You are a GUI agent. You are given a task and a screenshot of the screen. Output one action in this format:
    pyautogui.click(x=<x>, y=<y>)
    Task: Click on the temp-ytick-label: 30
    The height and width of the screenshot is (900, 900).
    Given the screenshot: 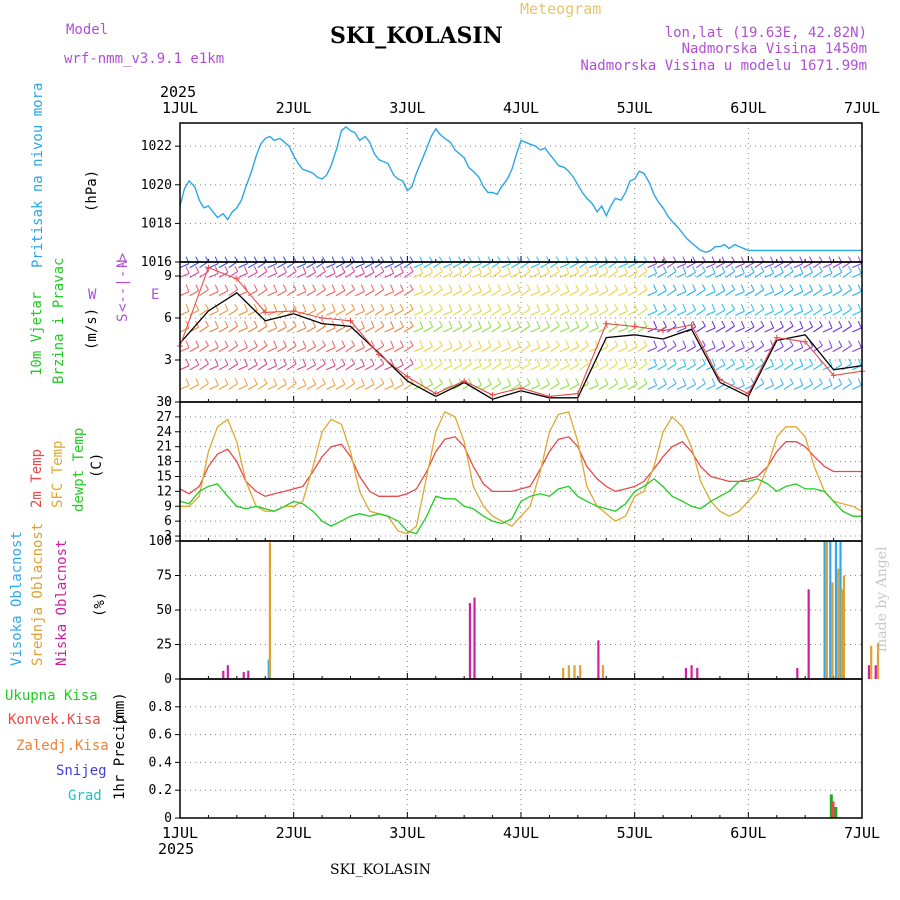 What is the action you would take?
    pyautogui.click(x=164, y=402)
    